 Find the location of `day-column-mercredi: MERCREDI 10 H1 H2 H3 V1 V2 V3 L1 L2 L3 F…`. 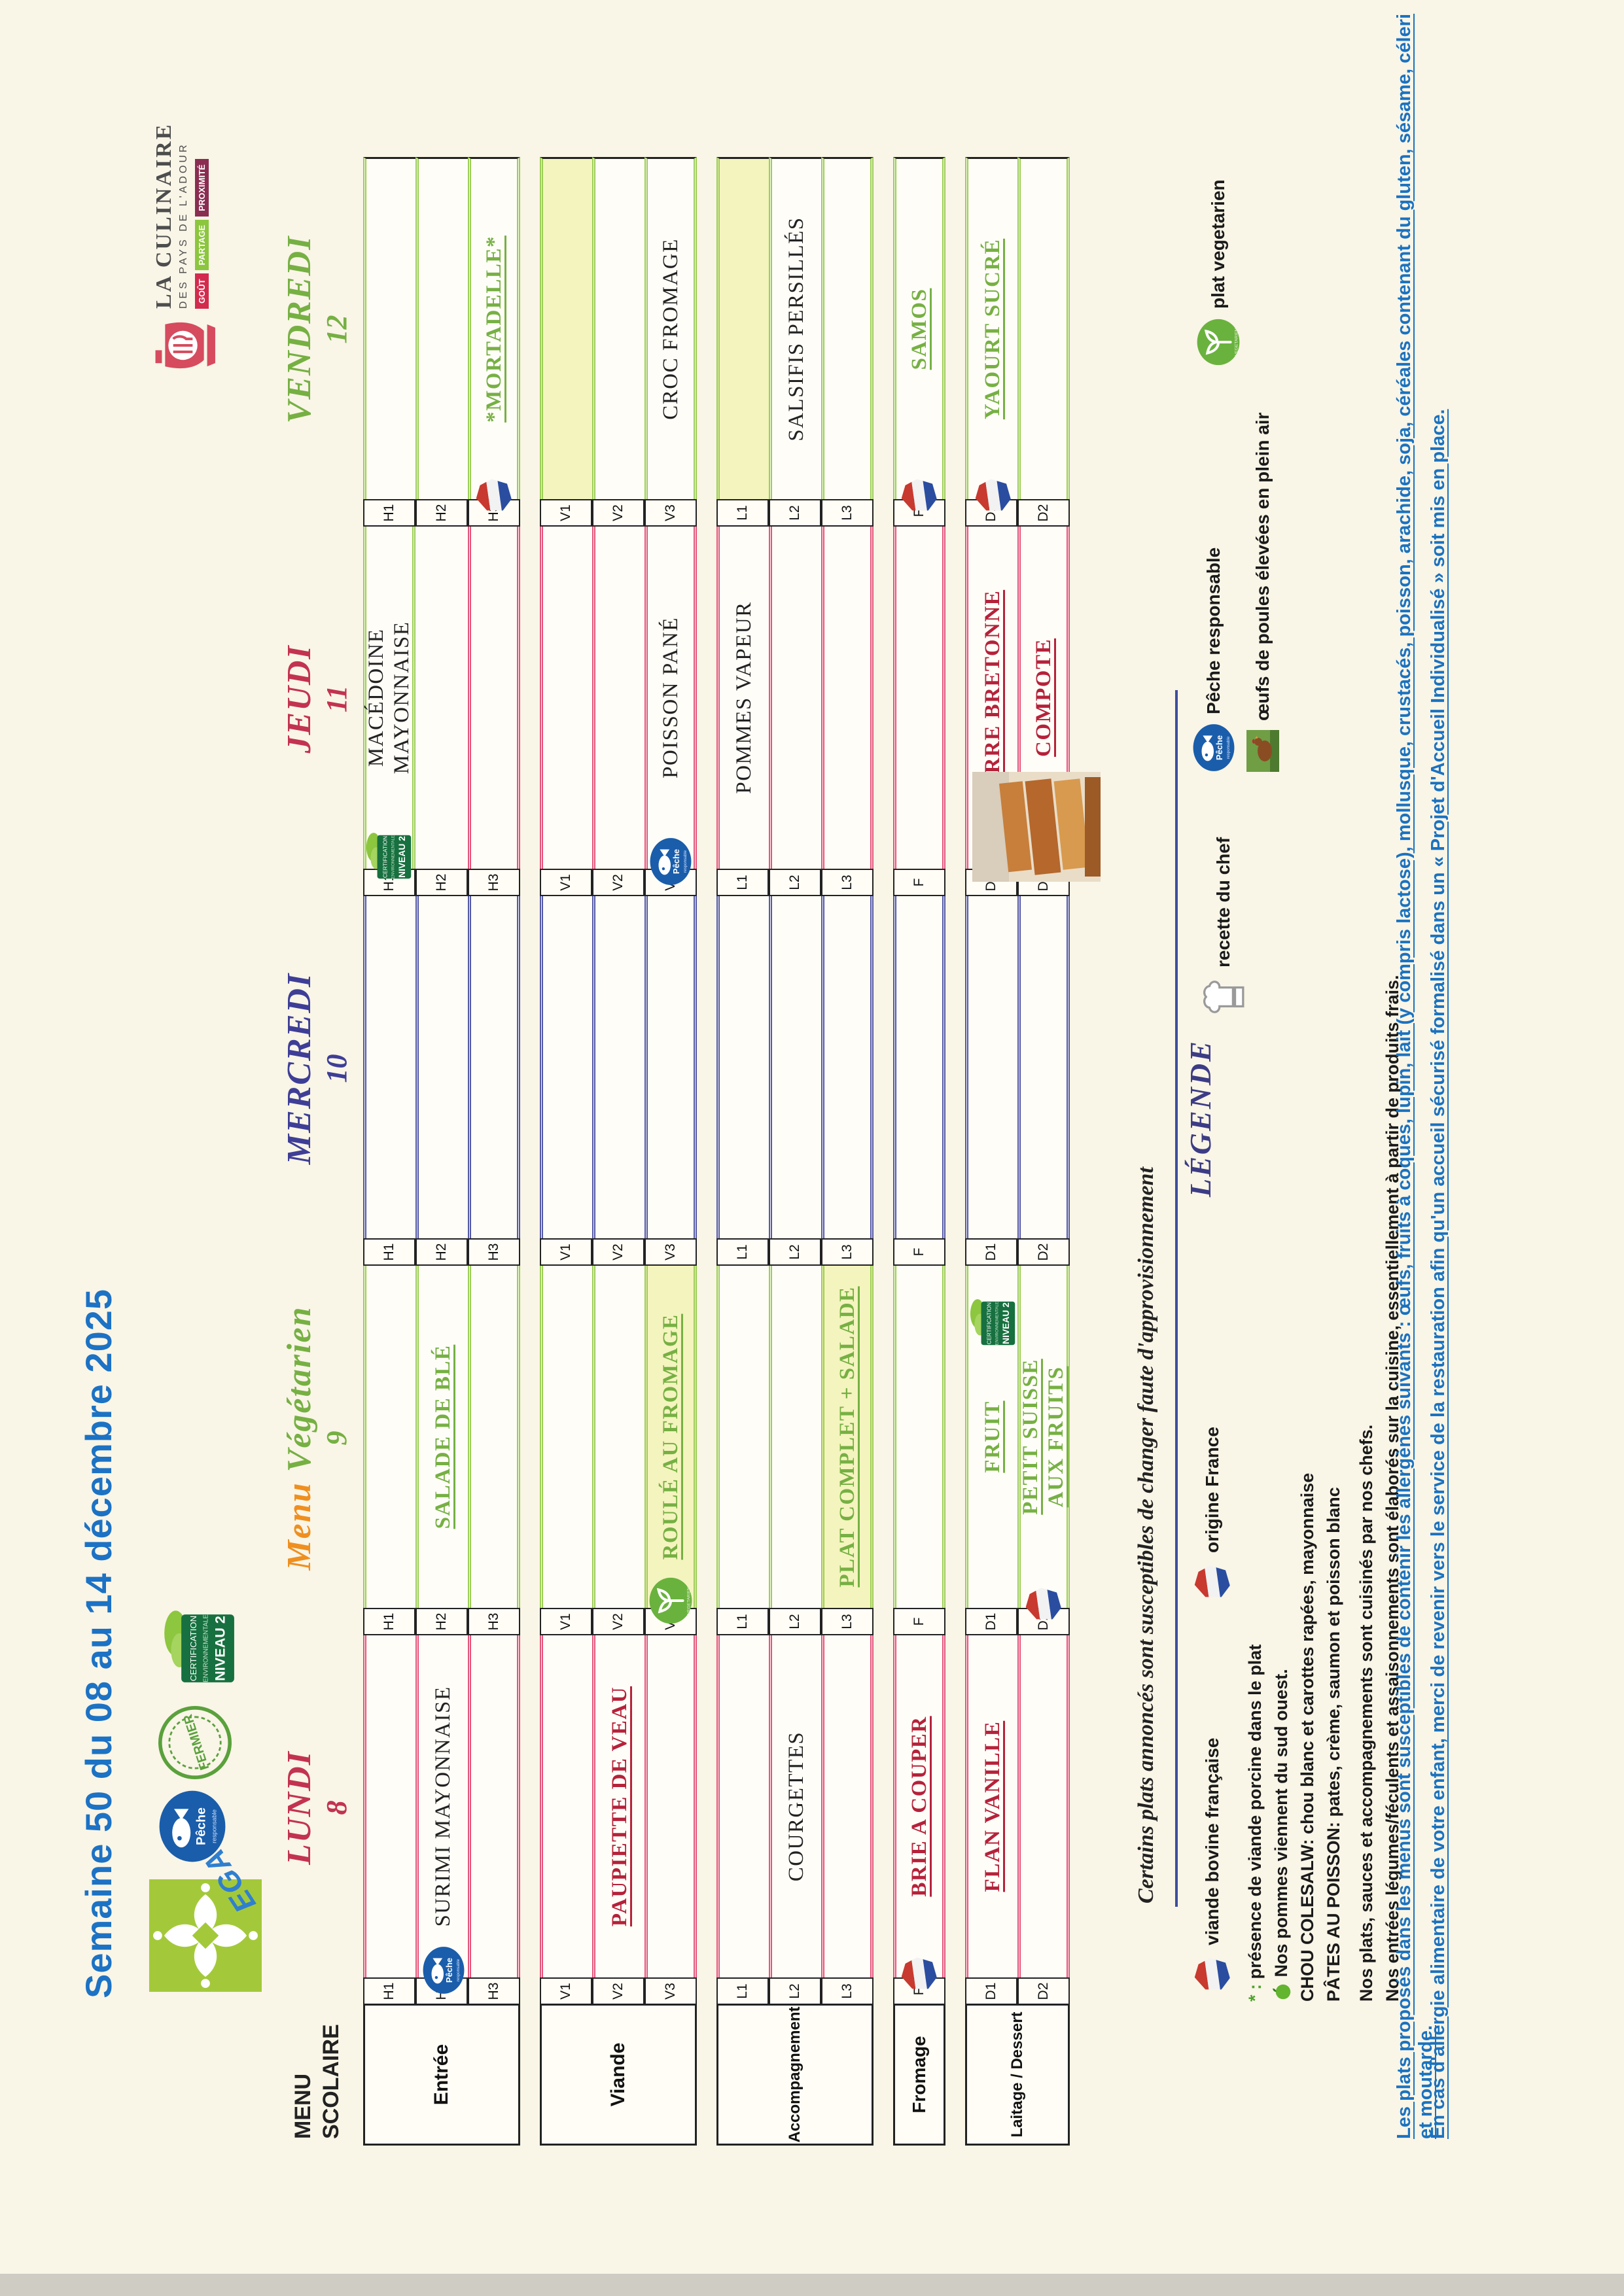

day-column-mercredi: MERCREDI 10 H1 H2 H3 V1 V2 V3 L1 L2 L3 F… is located at coordinates (672, 1081).